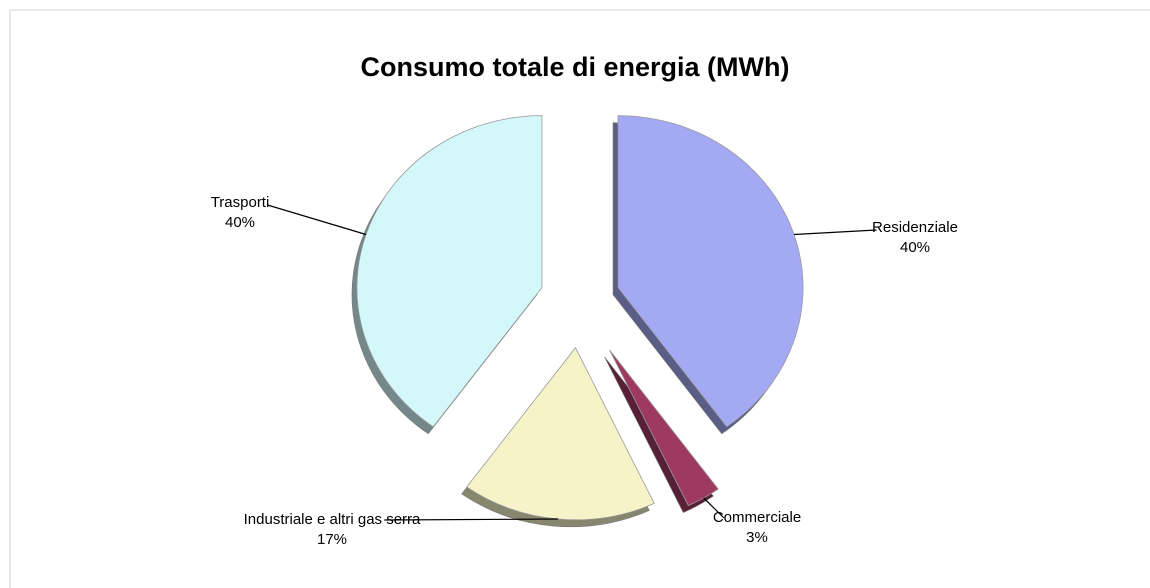  What do you see at coordinates (332, 530) in the screenshot?
I see `slice-label: Industriale e altri gas serra 17%` at bounding box center [332, 530].